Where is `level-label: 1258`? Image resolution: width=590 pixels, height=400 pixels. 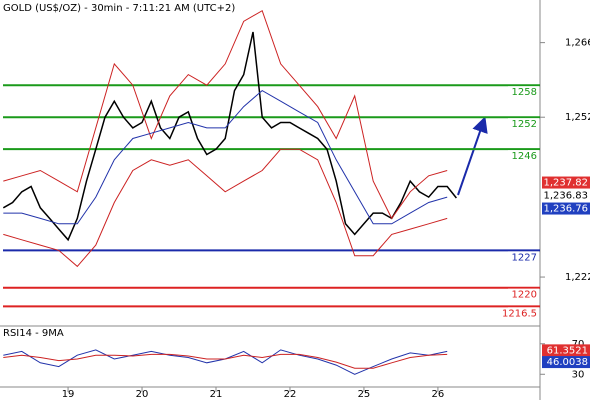
level-label: 1258 is located at coordinates (524, 92).